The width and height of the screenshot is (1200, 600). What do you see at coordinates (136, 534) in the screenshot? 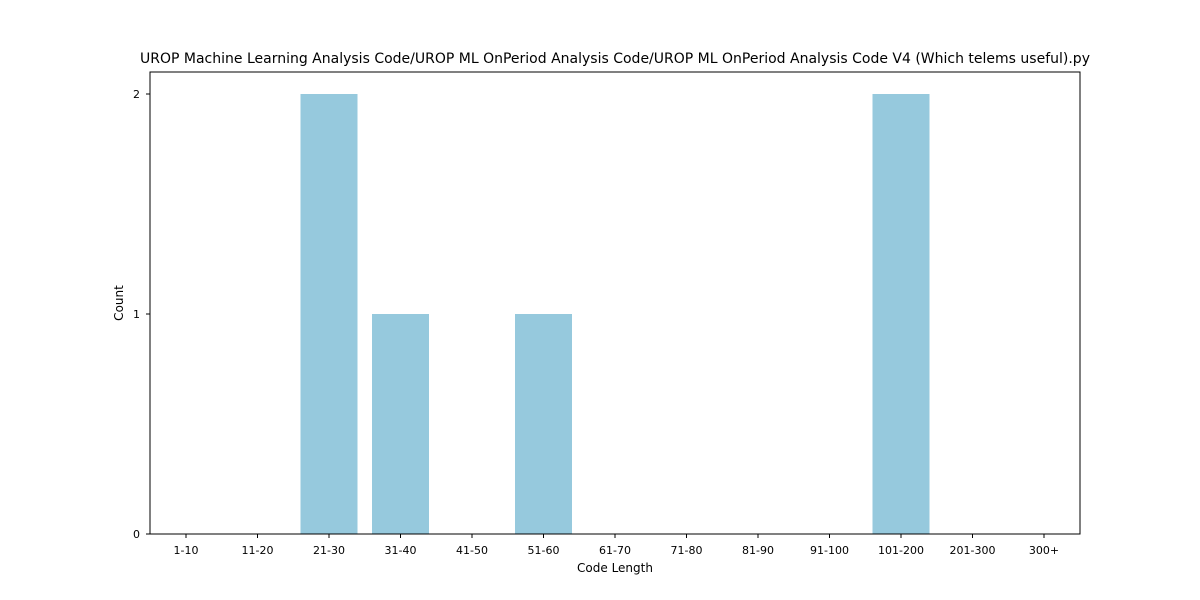
I see `y-tick-label: 0` at bounding box center [136, 534].